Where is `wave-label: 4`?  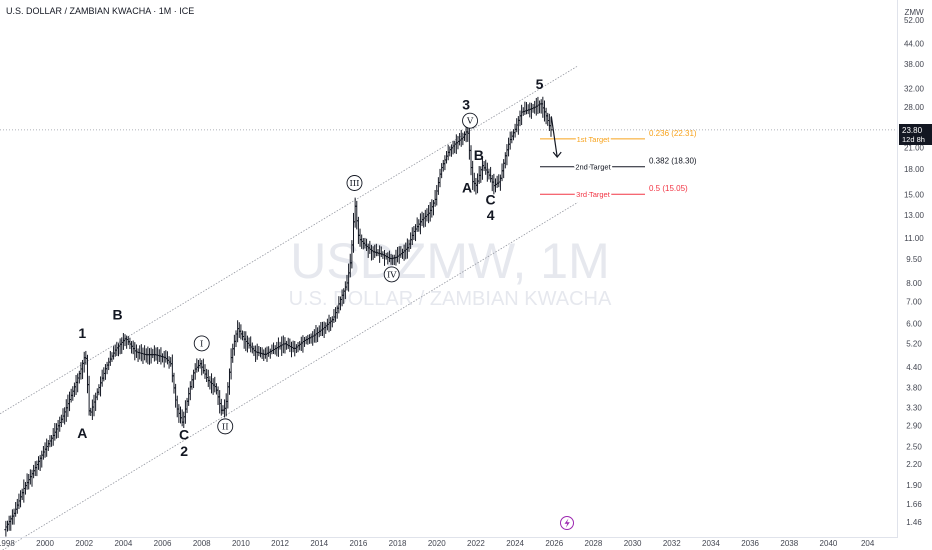 wave-label: 4 is located at coordinates (491, 215).